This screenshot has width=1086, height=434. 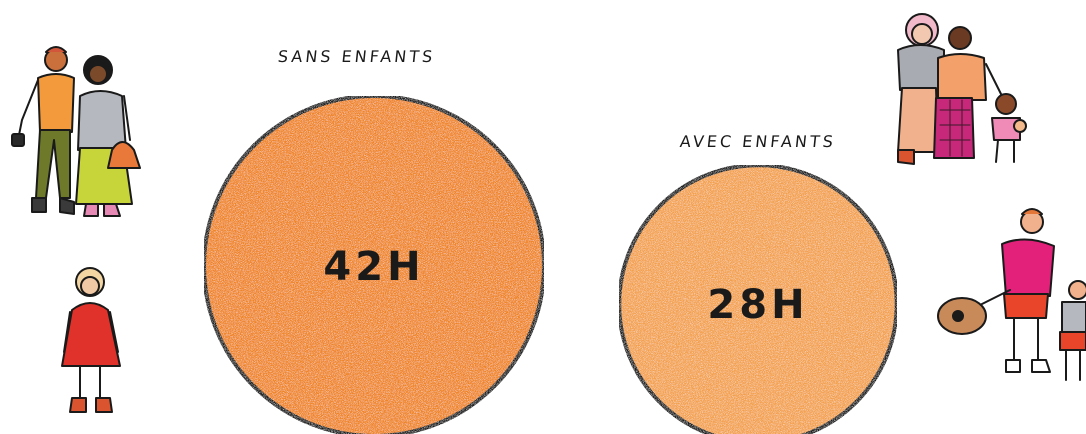 What do you see at coordinates (91, 340) in the screenshot?
I see `girl-icon` at bounding box center [91, 340].